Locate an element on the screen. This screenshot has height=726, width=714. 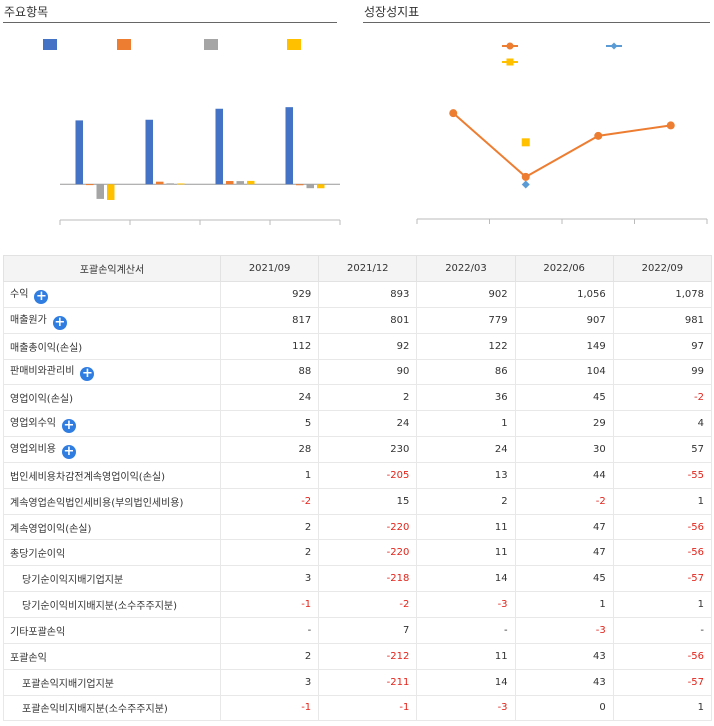
legend-marker-영업이익증가율 is located at coordinates (614, 46).